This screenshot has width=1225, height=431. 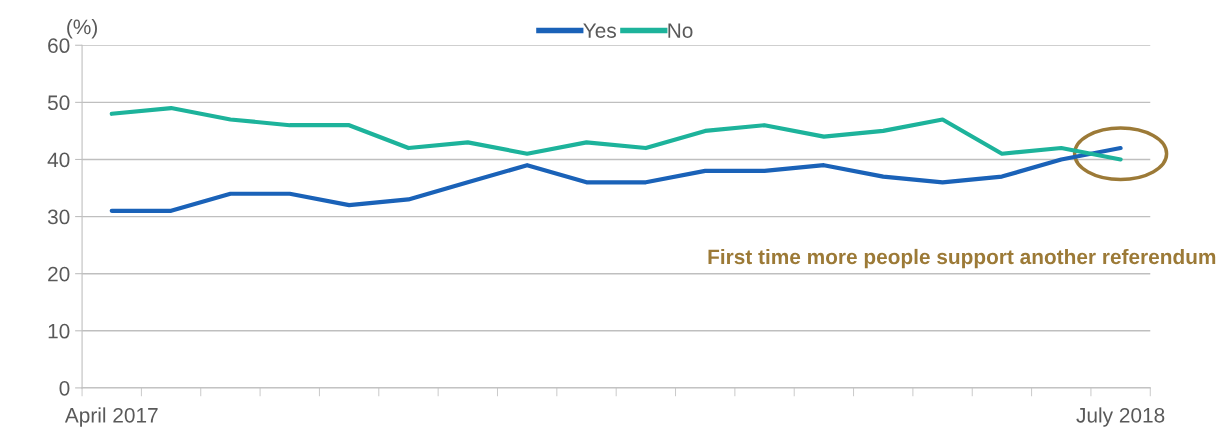 What do you see at coordinates (680, 30) in the screenshot?
I see `legend-label: No` at bounding box center [680, 30].